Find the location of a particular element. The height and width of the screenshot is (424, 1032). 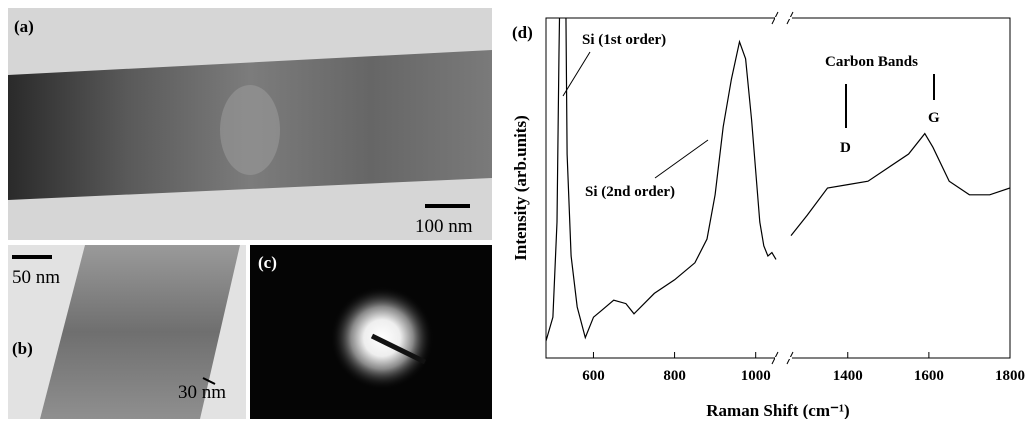

annotation: Si (2nd order) is located at coordinates (630, 192).